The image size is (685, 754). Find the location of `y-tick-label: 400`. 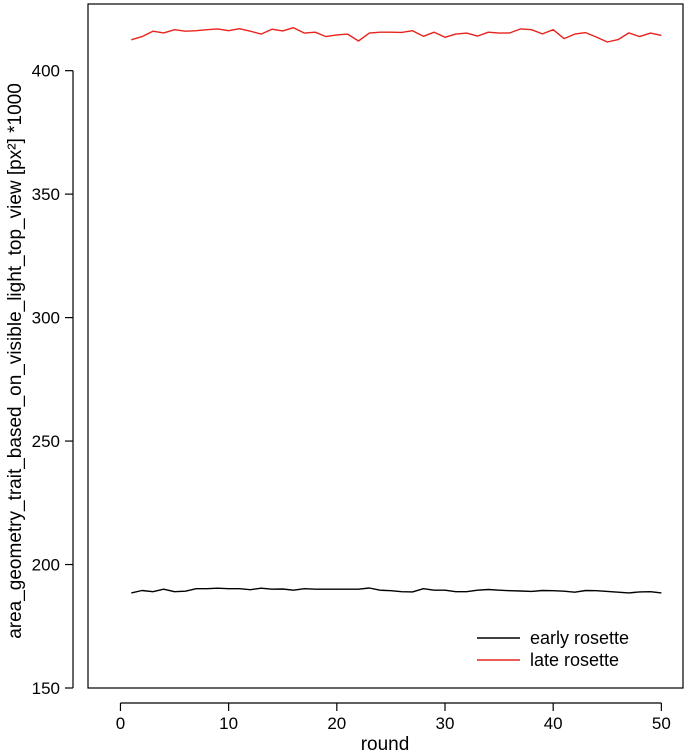

y-tick-label: 400 is located at coordinates (46, 71).